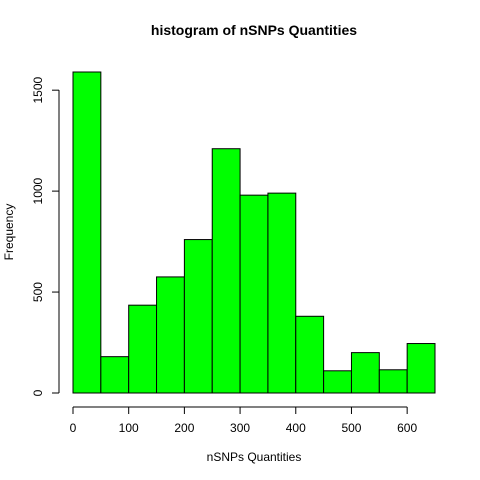 The height and width of the screenshot is (480, 480). What do you see at coordinates (184, 428) in the screenshot?
I see `x-tick-label: 200` at bounding box center [184, 428].